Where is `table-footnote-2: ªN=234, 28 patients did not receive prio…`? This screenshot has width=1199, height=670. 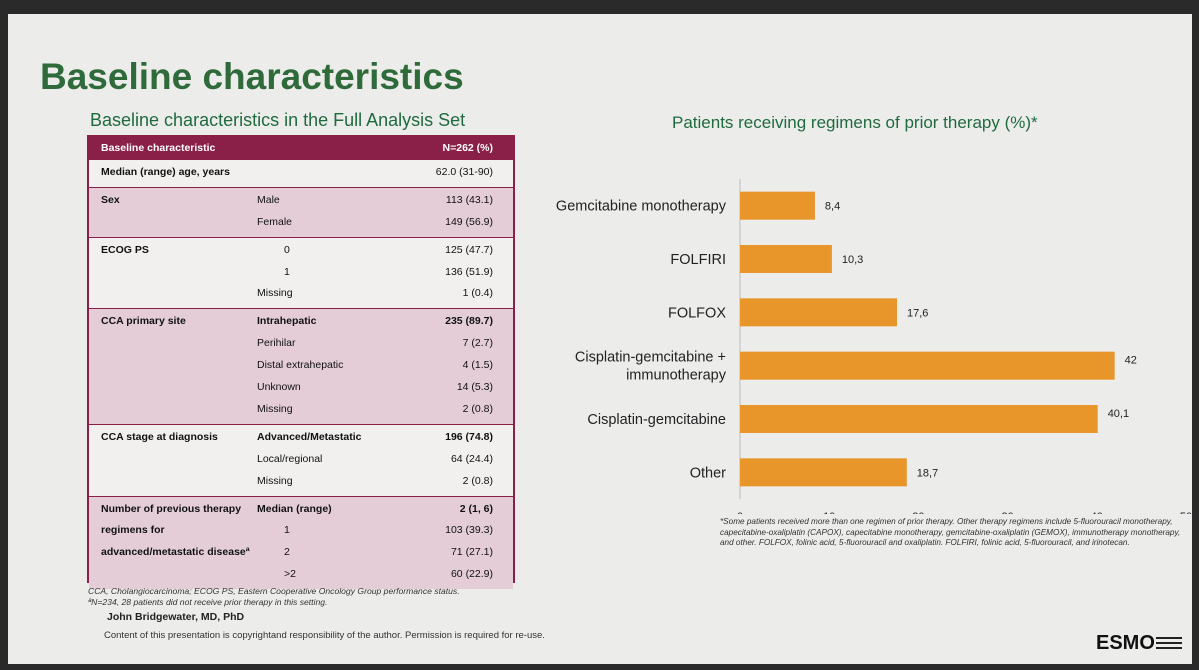
table-footnote-2: ªN=234, 28 patients did not receive prio… is located at coordinates (208, 602).